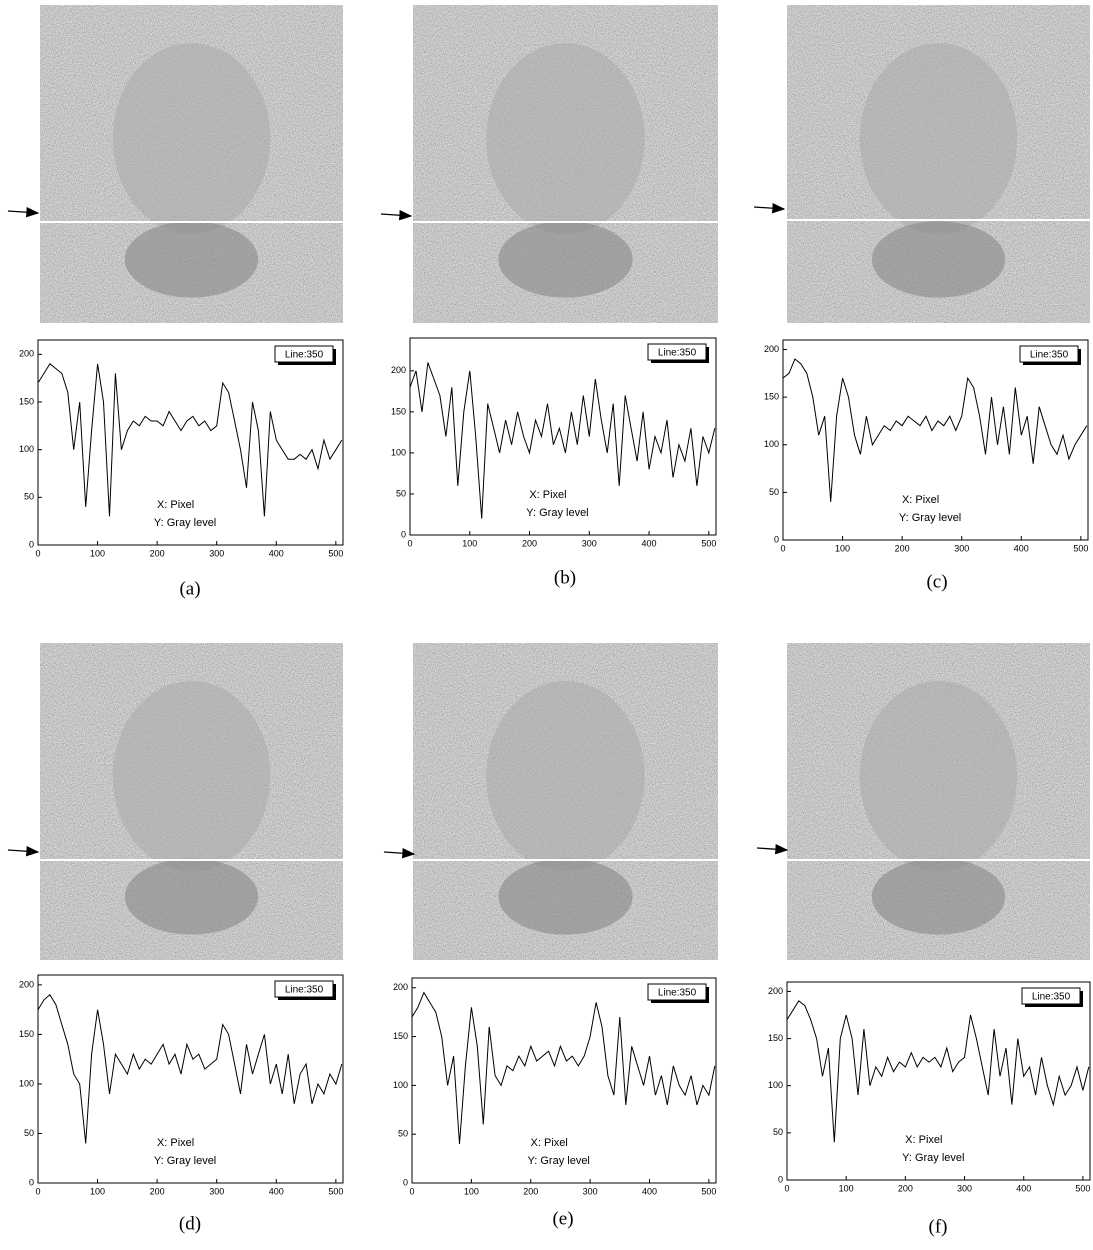  Describe the element at coordinates (189, 588) in the screenshot. I see `panel-caption: (a)` at that location.